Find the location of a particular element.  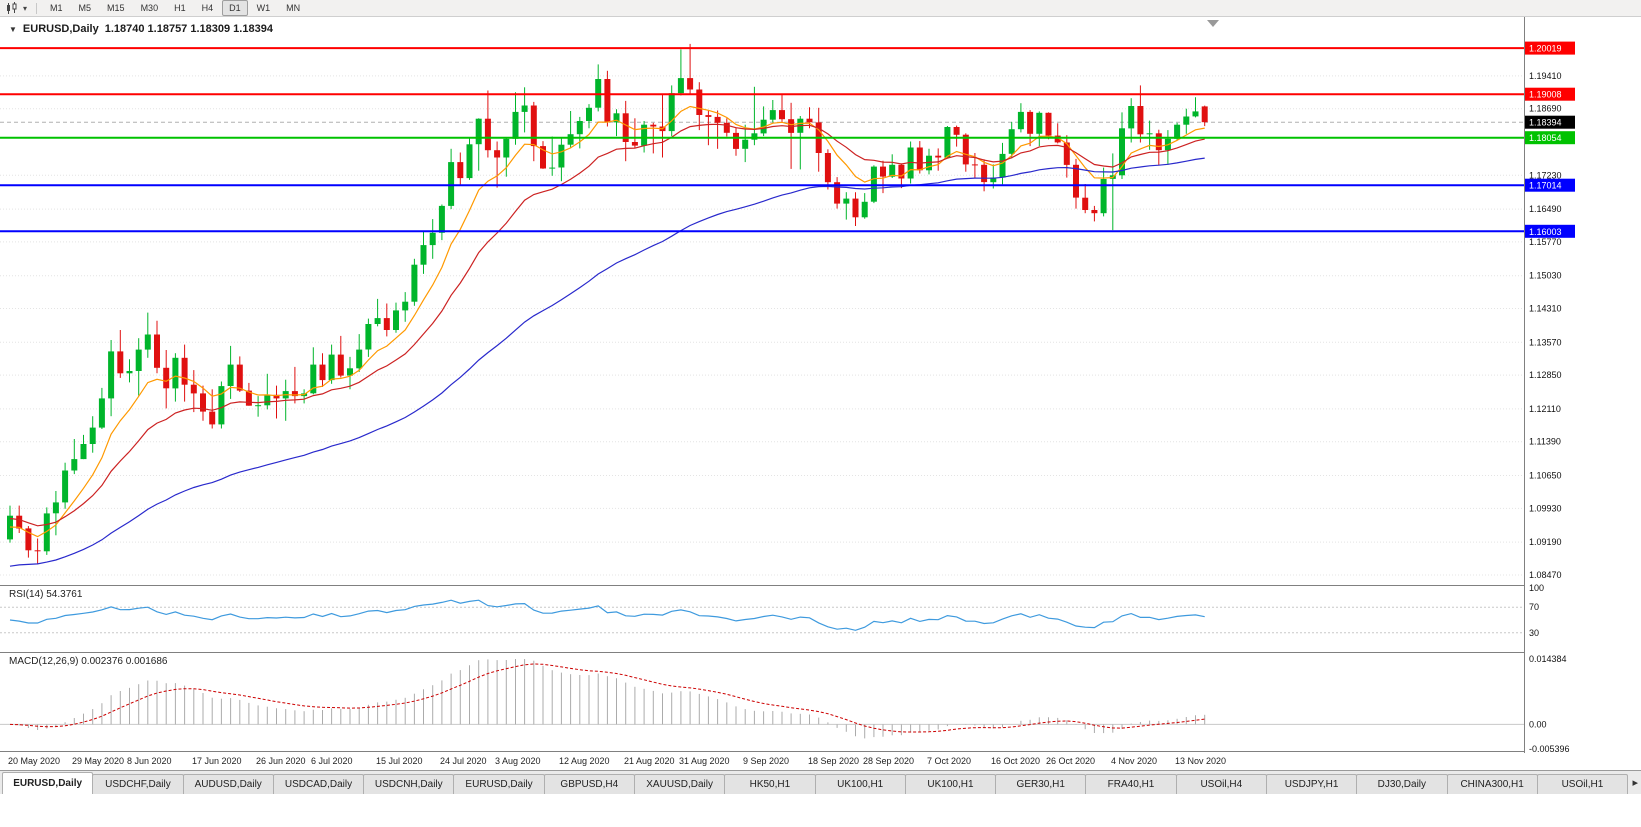

price-axis-label: 1.15030 is located at coordinates (1545, 276).